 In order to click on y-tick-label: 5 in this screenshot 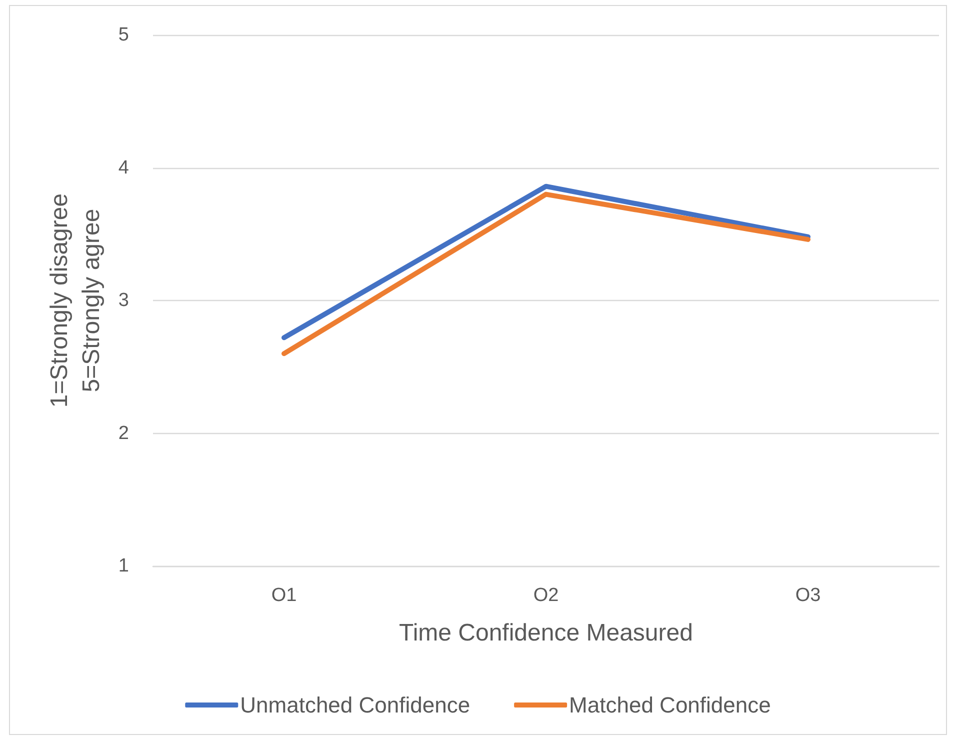, I will do `click(123, 35)`.